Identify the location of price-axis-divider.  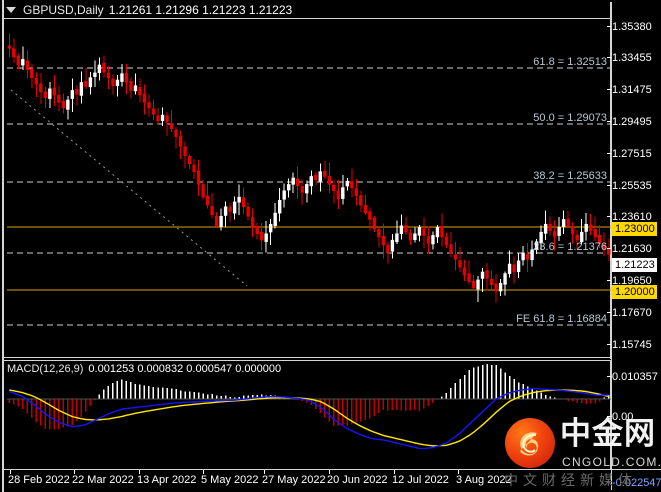
(611, 246).